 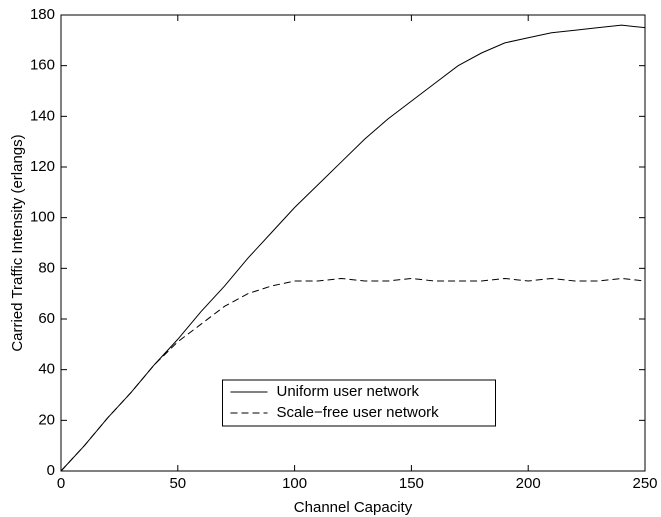 What do you see at coordinates (359, 403) in the screenshot?
I see `legend-box` at bounding box center [359, 403].